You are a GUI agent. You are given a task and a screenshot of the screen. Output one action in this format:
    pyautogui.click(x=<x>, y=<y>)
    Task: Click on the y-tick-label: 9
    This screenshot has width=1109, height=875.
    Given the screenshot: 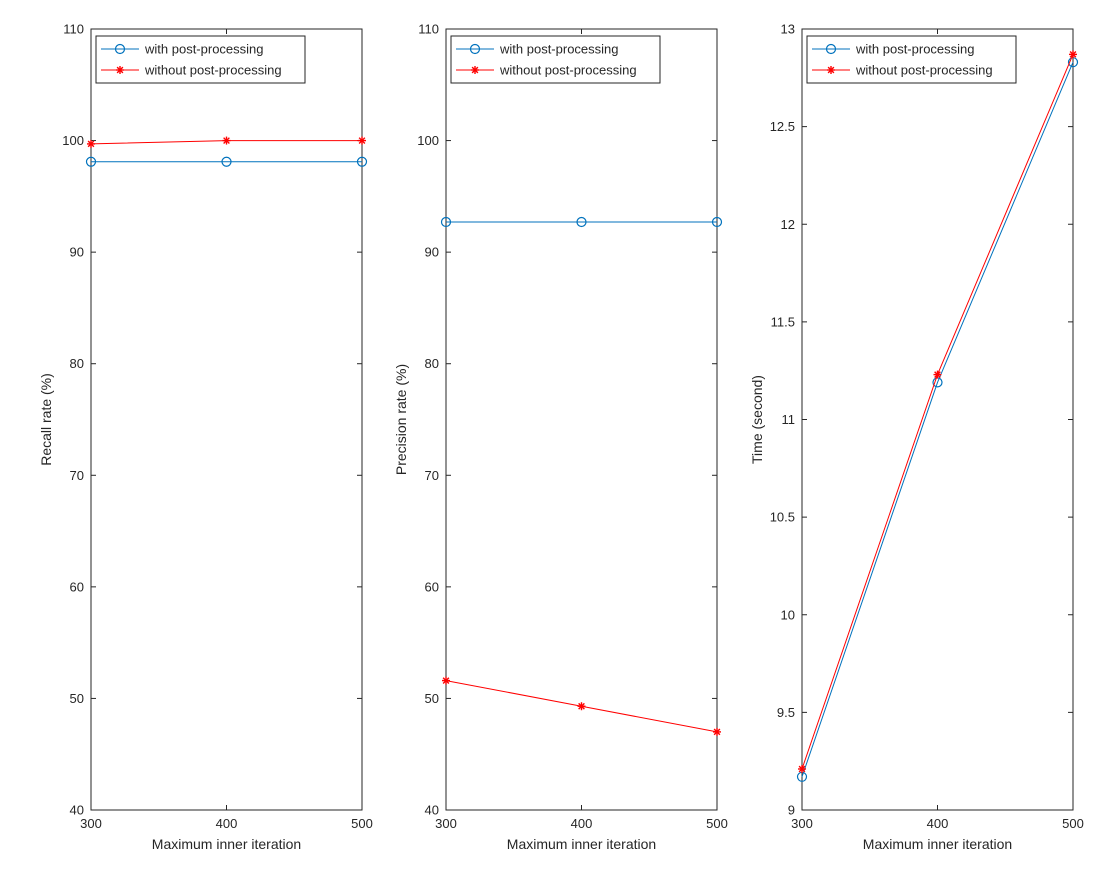 What is the action you would take?
    pyautogui.click(x=791, y=810)
    